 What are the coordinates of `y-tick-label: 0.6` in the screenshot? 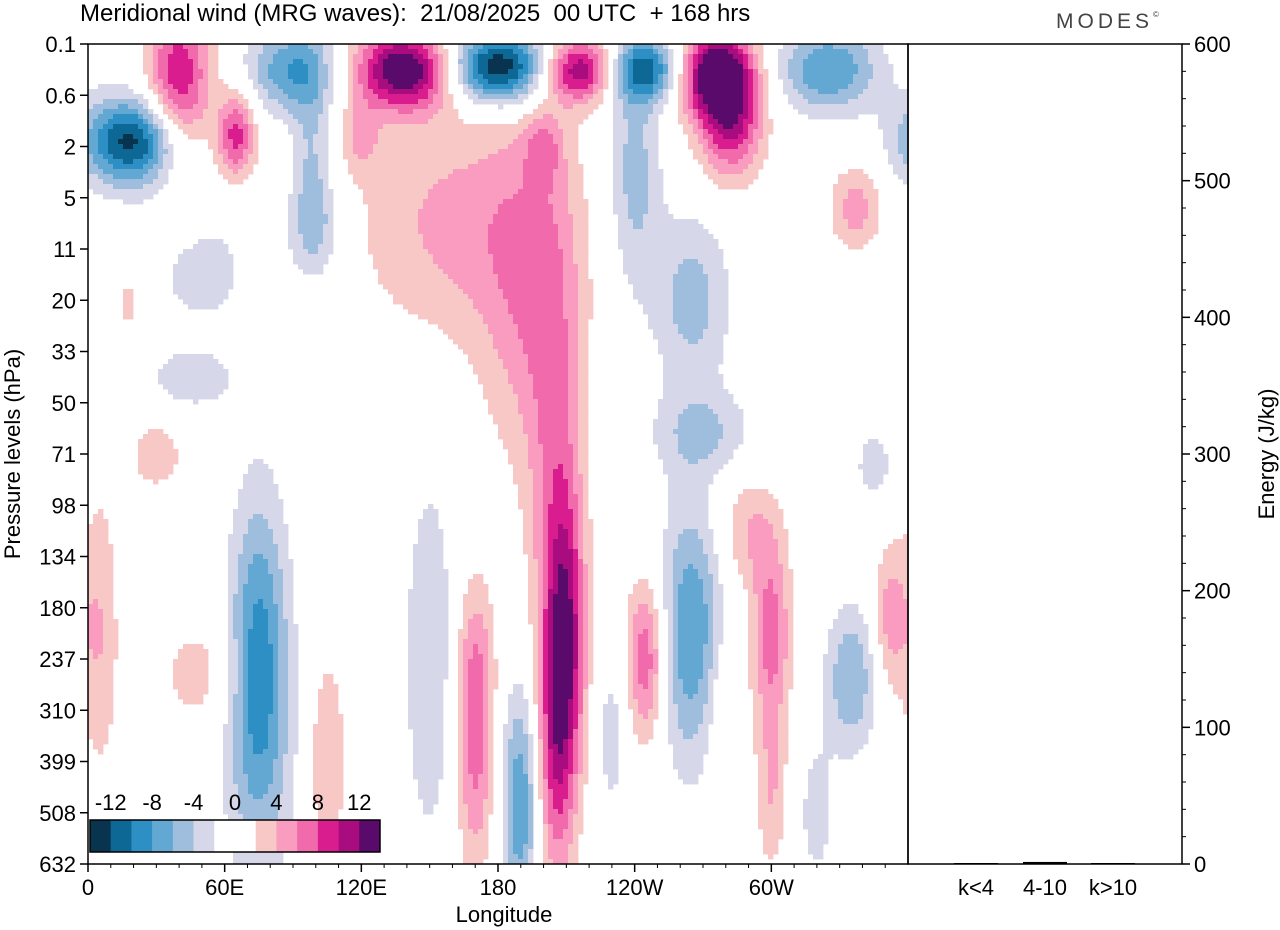 It's located at (60, 95).